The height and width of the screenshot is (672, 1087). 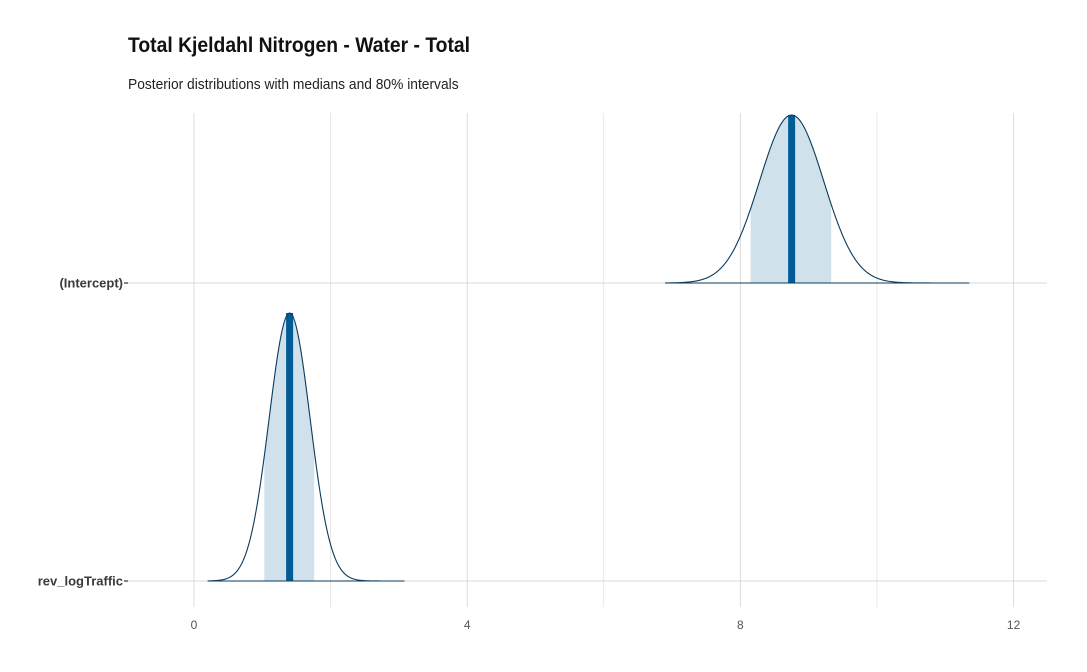 What do you see at coordinates (194, 625) in the screenshot?
I see `x-tick-label: 0` at bounding box center [194, 625].